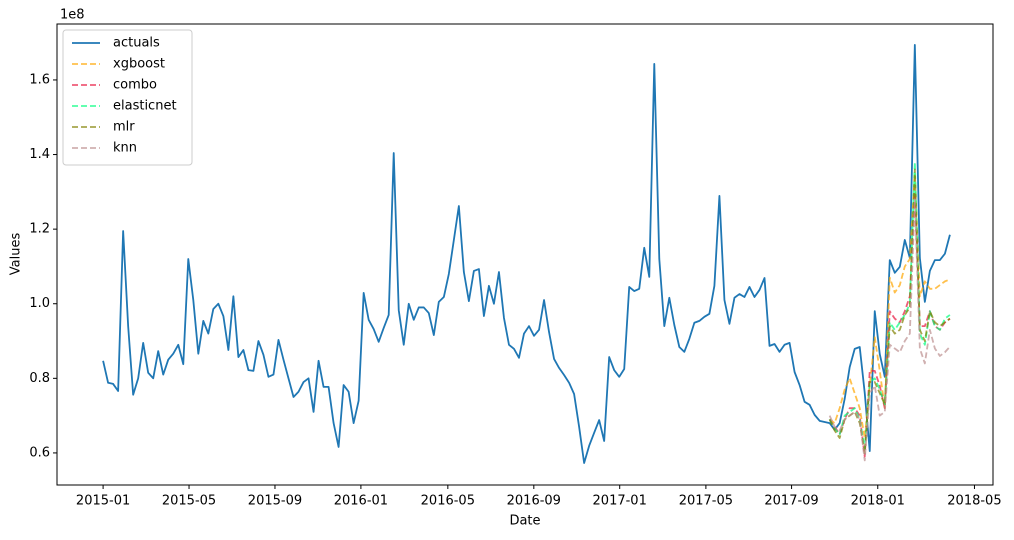 This screenshot has width=1014, height=540. Describe the element at coordinates (125, 148) in the screenshot. I see `legend-label: knn` at that location.